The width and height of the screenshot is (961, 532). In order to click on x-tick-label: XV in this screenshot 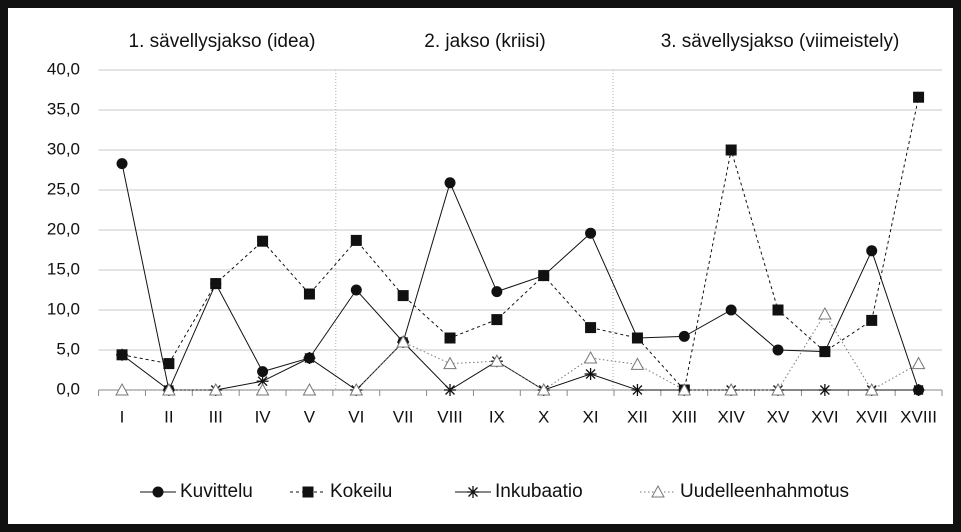, I will do `click(778, 416)`.